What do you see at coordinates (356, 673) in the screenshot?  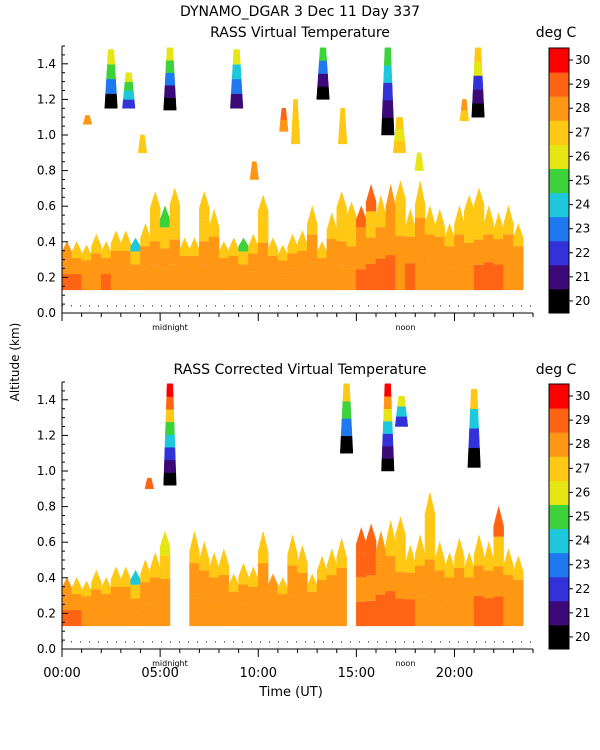 I see `x-tick-label: 15:00` at bounding box center [356, 673].